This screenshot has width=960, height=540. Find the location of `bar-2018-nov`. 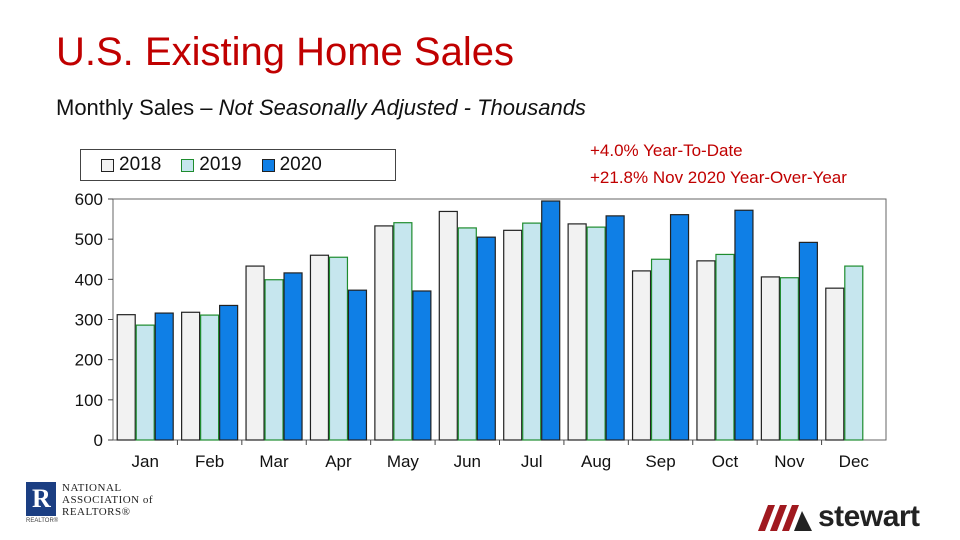

bar-2018-nov is located at coordinates (770, 358).